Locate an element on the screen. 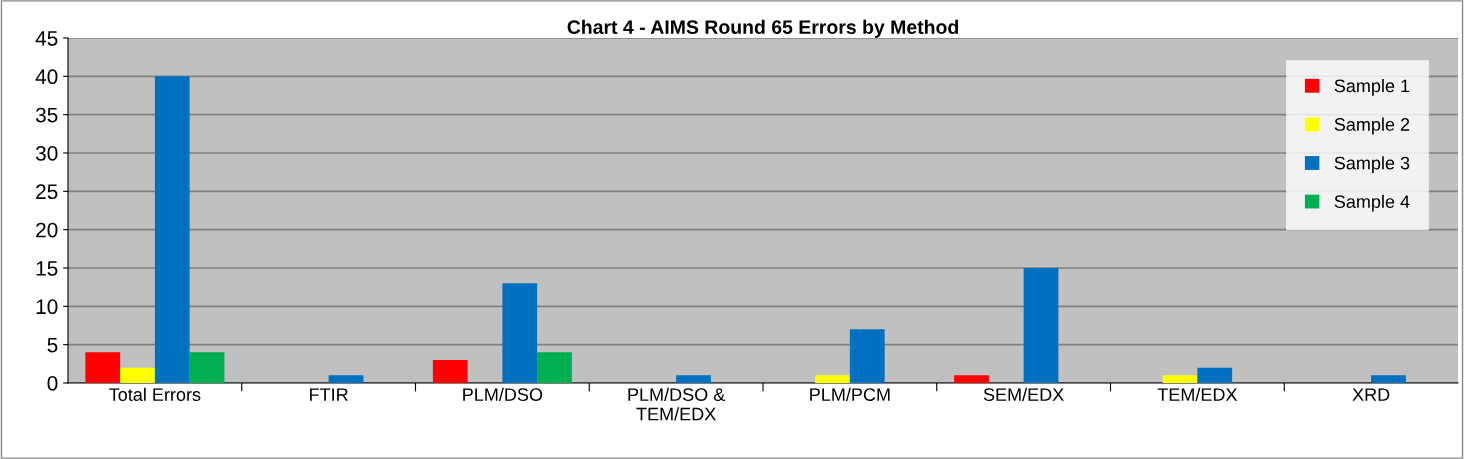 Image resolution: width=1464 pixels, height=459 pixels. y-tick-label: 35 is located at coordinates (46, 115).